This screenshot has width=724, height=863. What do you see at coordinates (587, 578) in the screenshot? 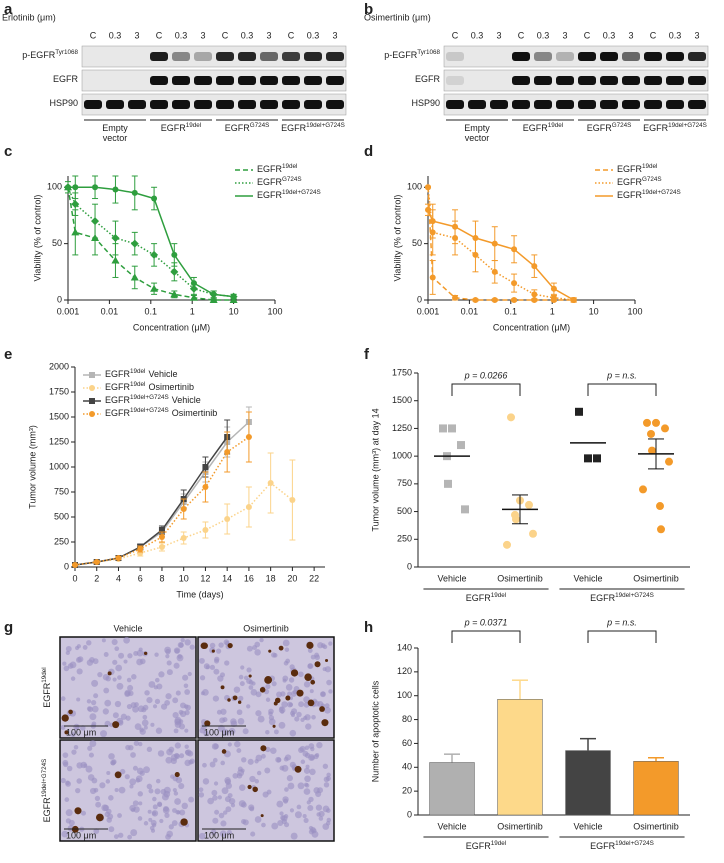
I see `x-tick-label: Vehicle` at bounding box center [587, 578].